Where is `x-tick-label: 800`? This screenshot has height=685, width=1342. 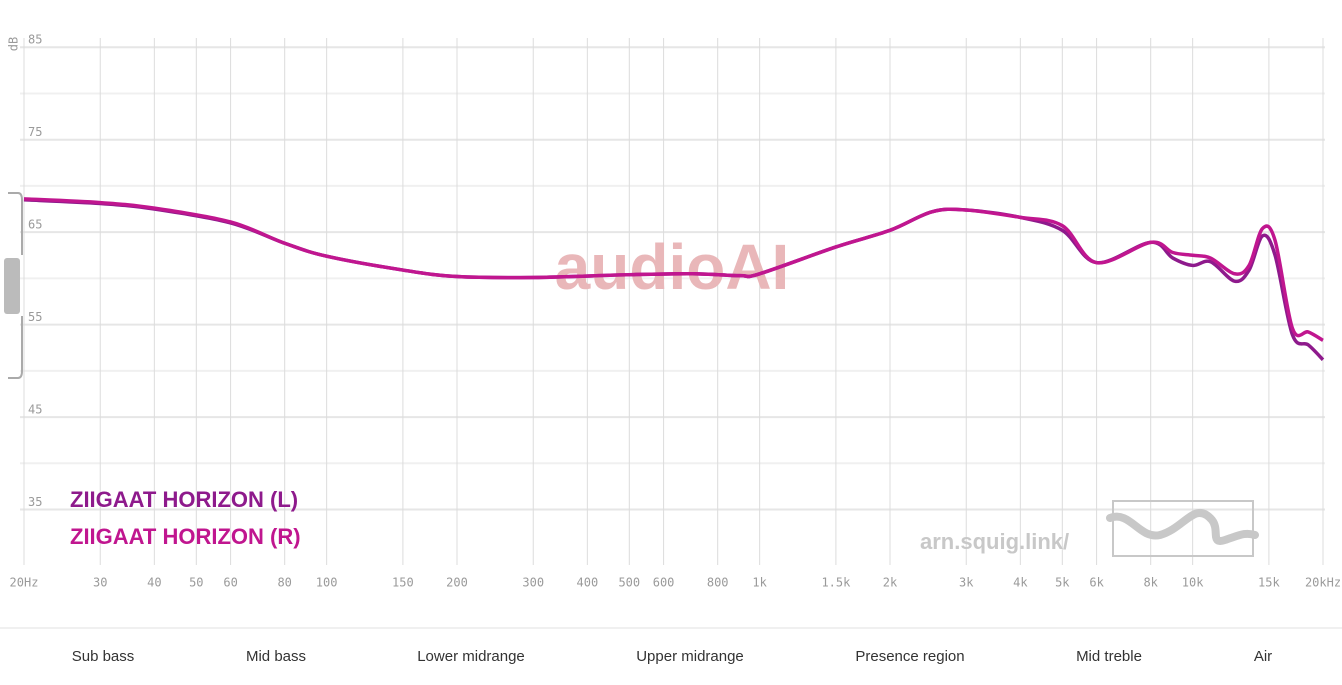
x-tick-label: 800 is located at coordinates (718, 583).